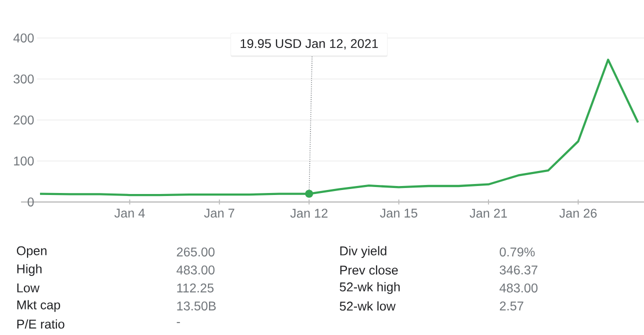  What do you see at coordinates (23, 38) in the screenshot?
I see `y-tick-label: 400` at bounding box center [23, 38].